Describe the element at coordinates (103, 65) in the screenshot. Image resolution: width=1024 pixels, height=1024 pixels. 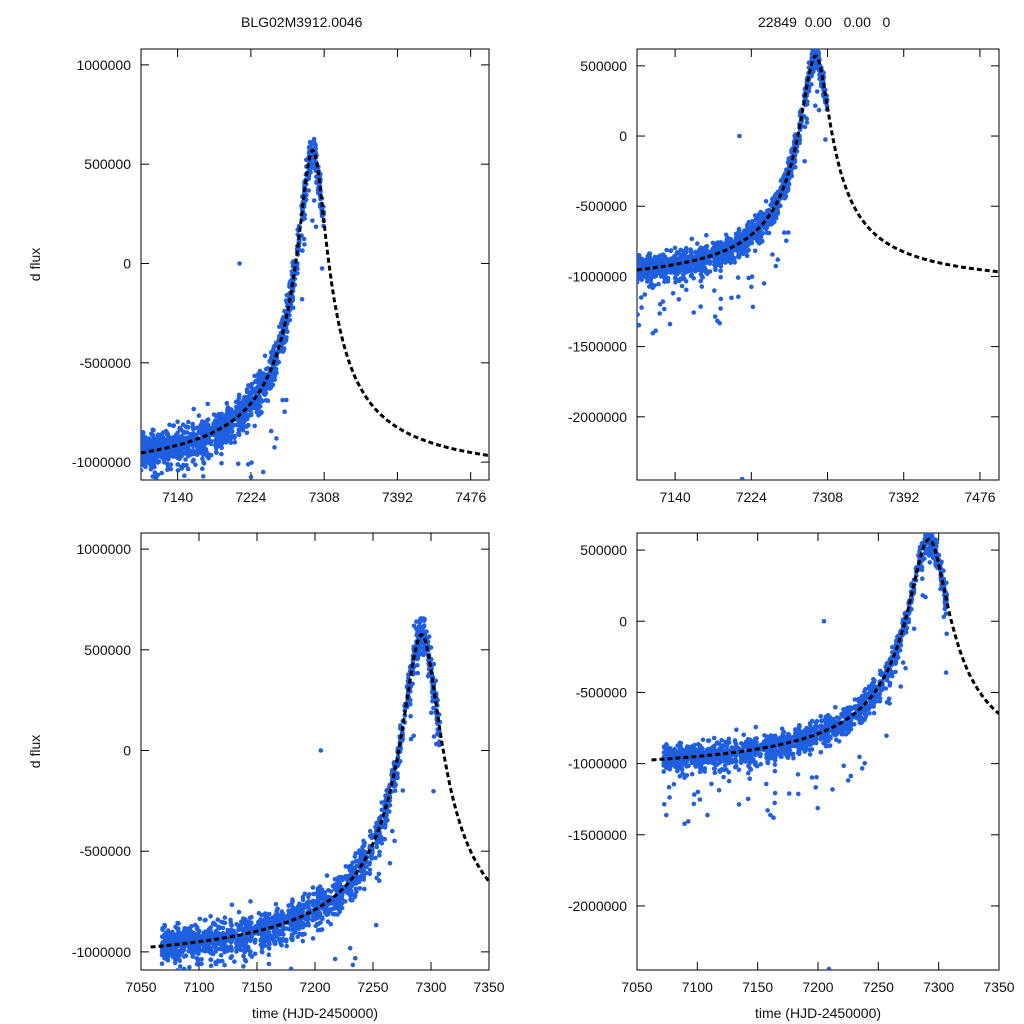
I see `y-tick-label: 1000000` at that location.